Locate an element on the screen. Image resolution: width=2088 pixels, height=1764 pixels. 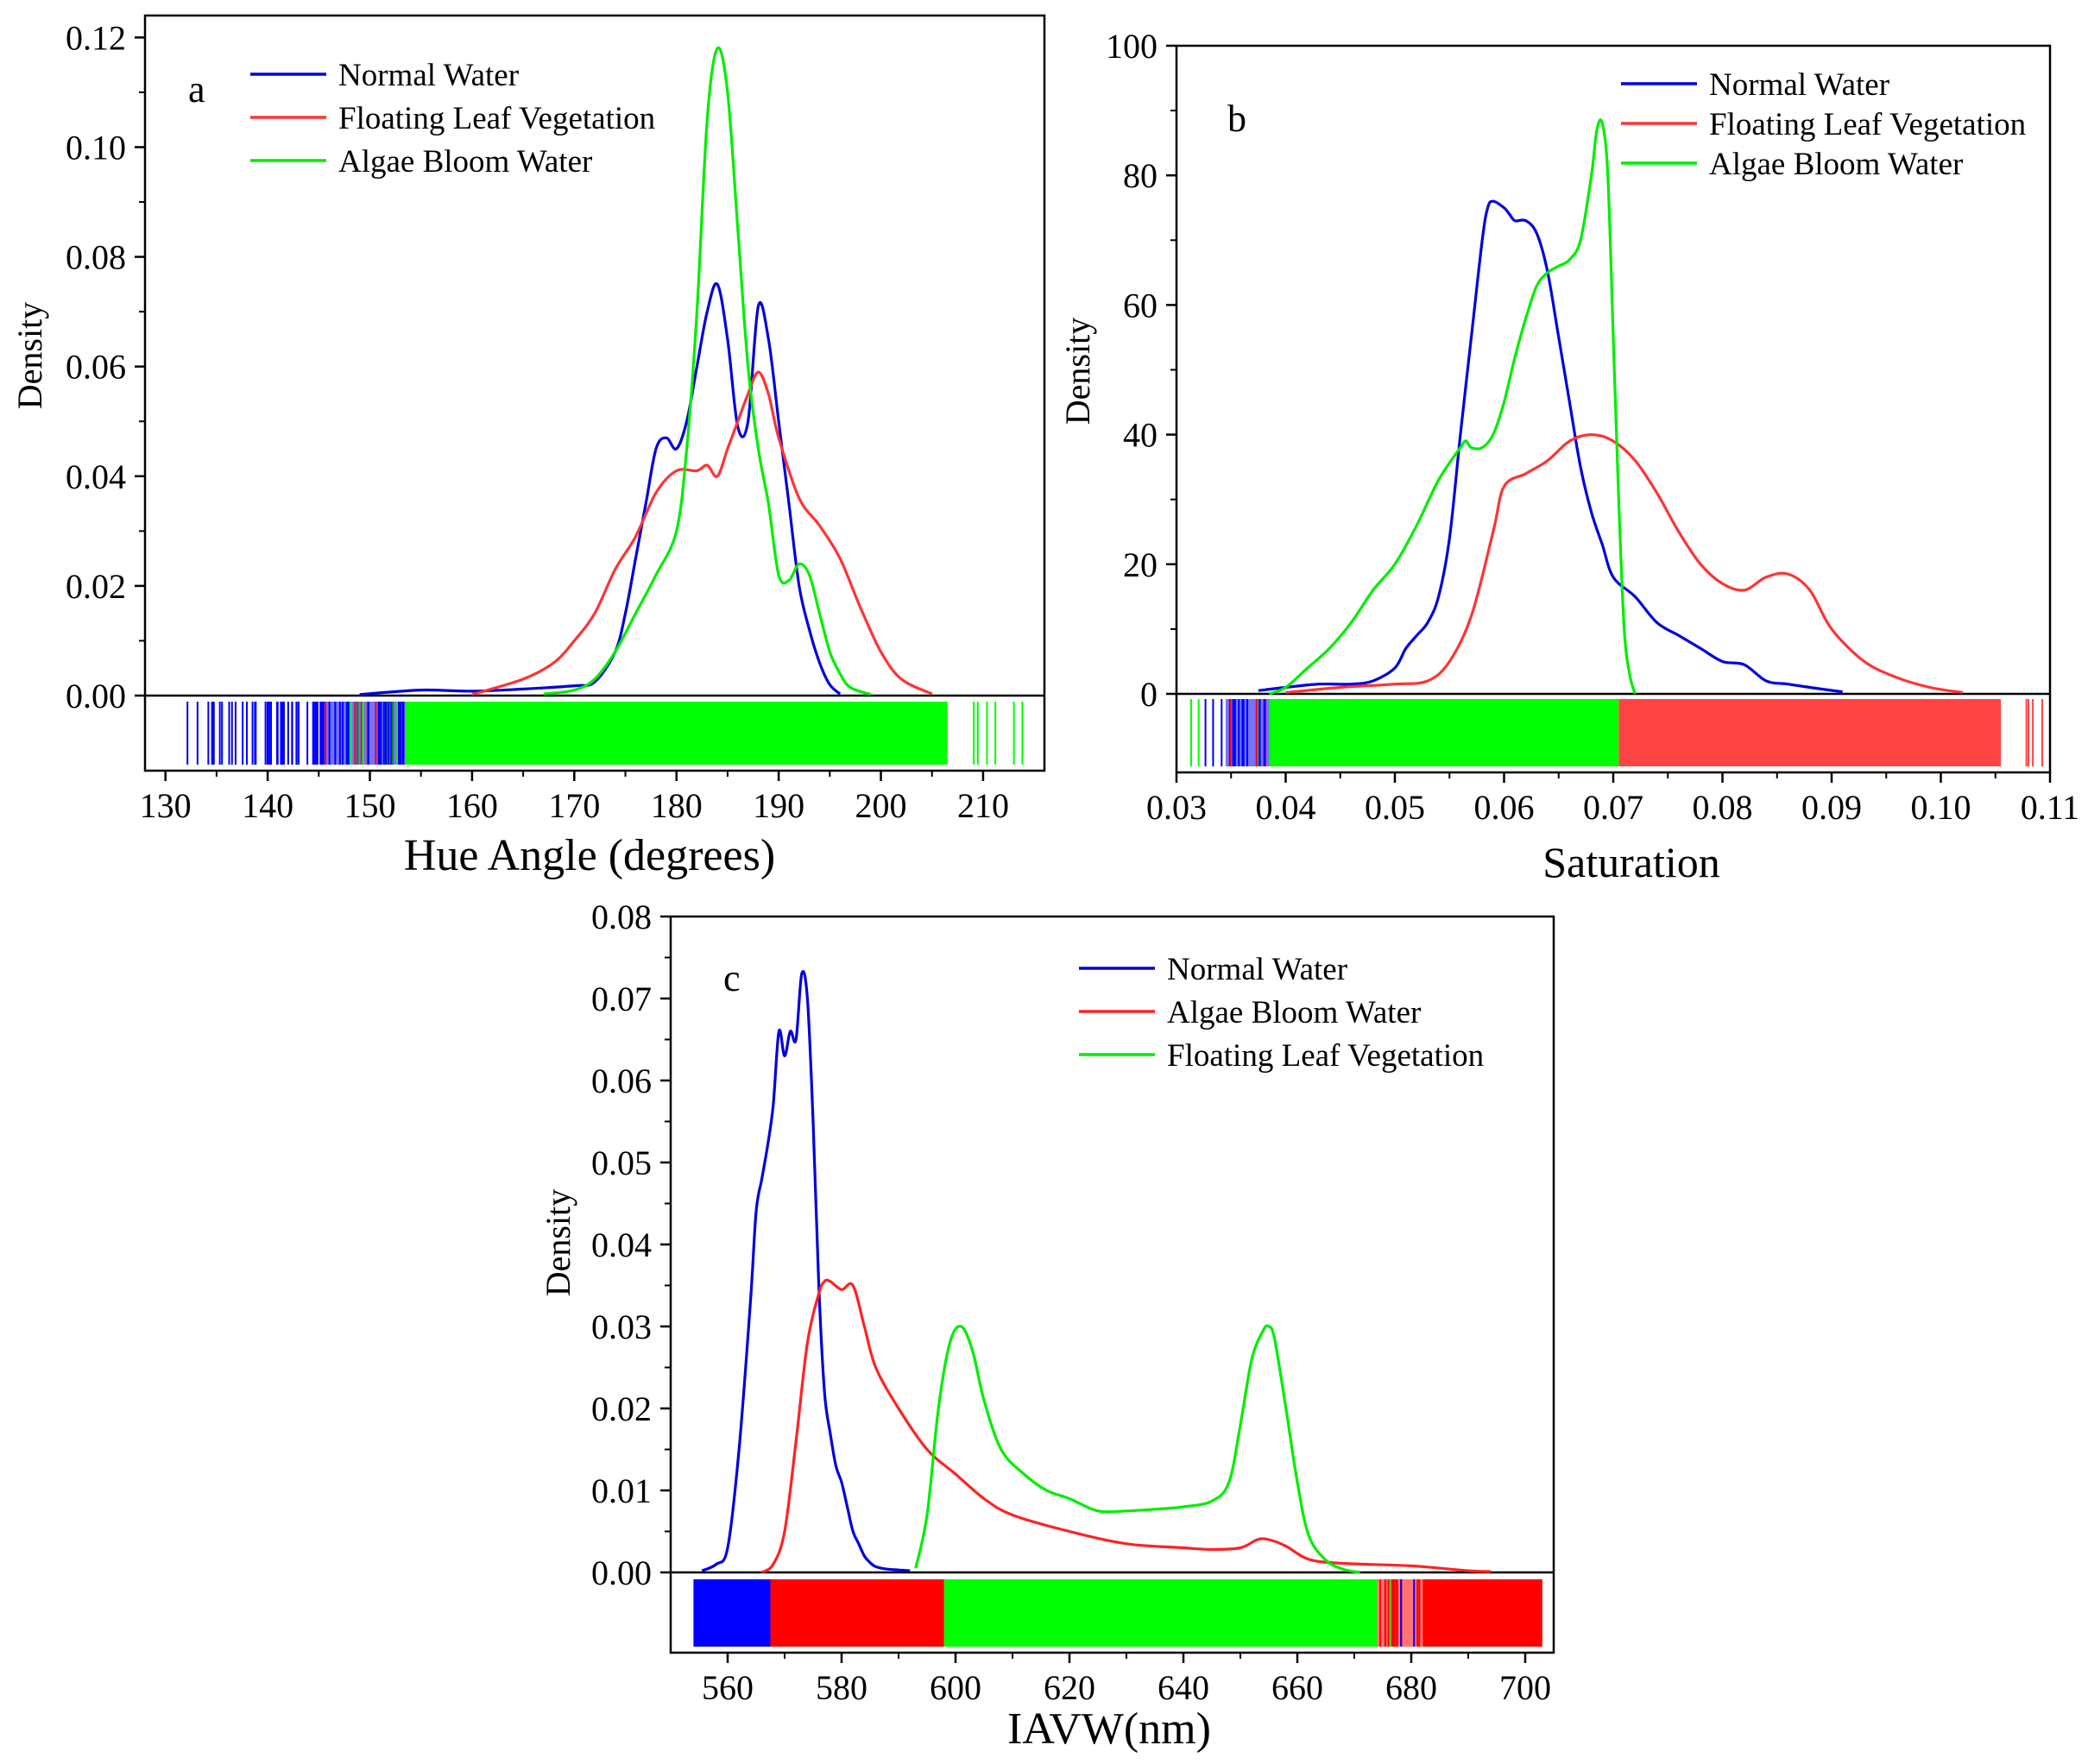
x-tick-label: 0.07 is located at coordinates (1613, 808).